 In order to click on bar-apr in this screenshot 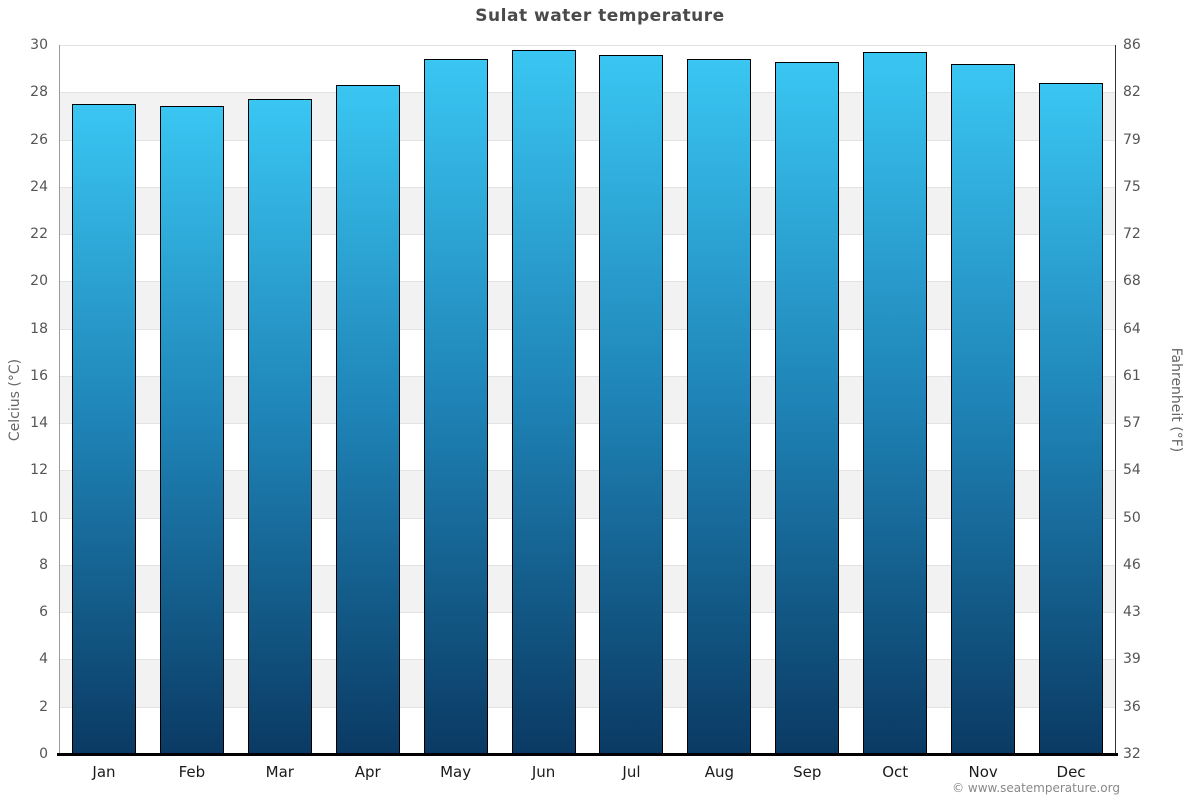, I will do `click(368, 419)`.